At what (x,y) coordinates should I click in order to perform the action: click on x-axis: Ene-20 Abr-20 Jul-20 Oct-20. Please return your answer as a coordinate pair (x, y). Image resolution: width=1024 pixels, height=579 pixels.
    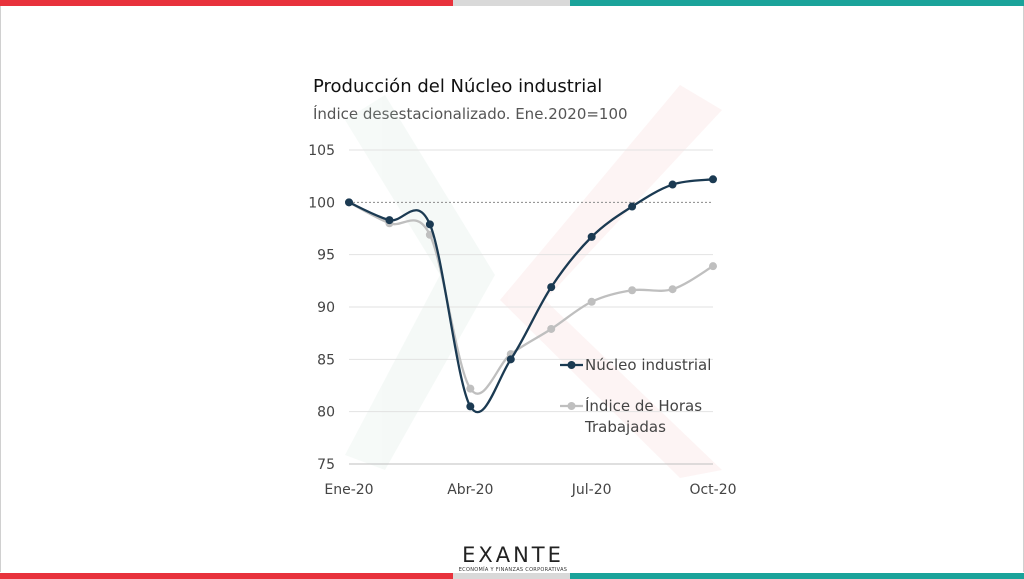
    Looking at the image, I should click on (530, 490).